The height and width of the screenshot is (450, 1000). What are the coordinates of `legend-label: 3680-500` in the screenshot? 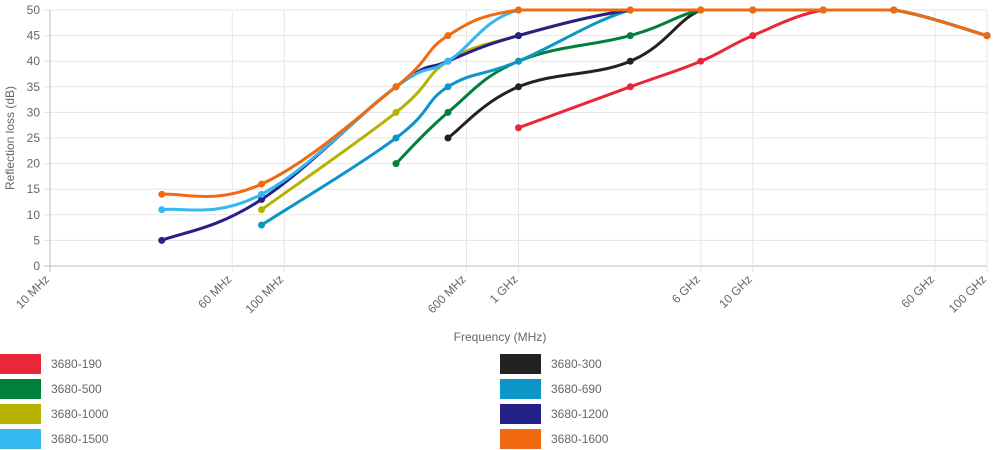 It's located at (76, 389).